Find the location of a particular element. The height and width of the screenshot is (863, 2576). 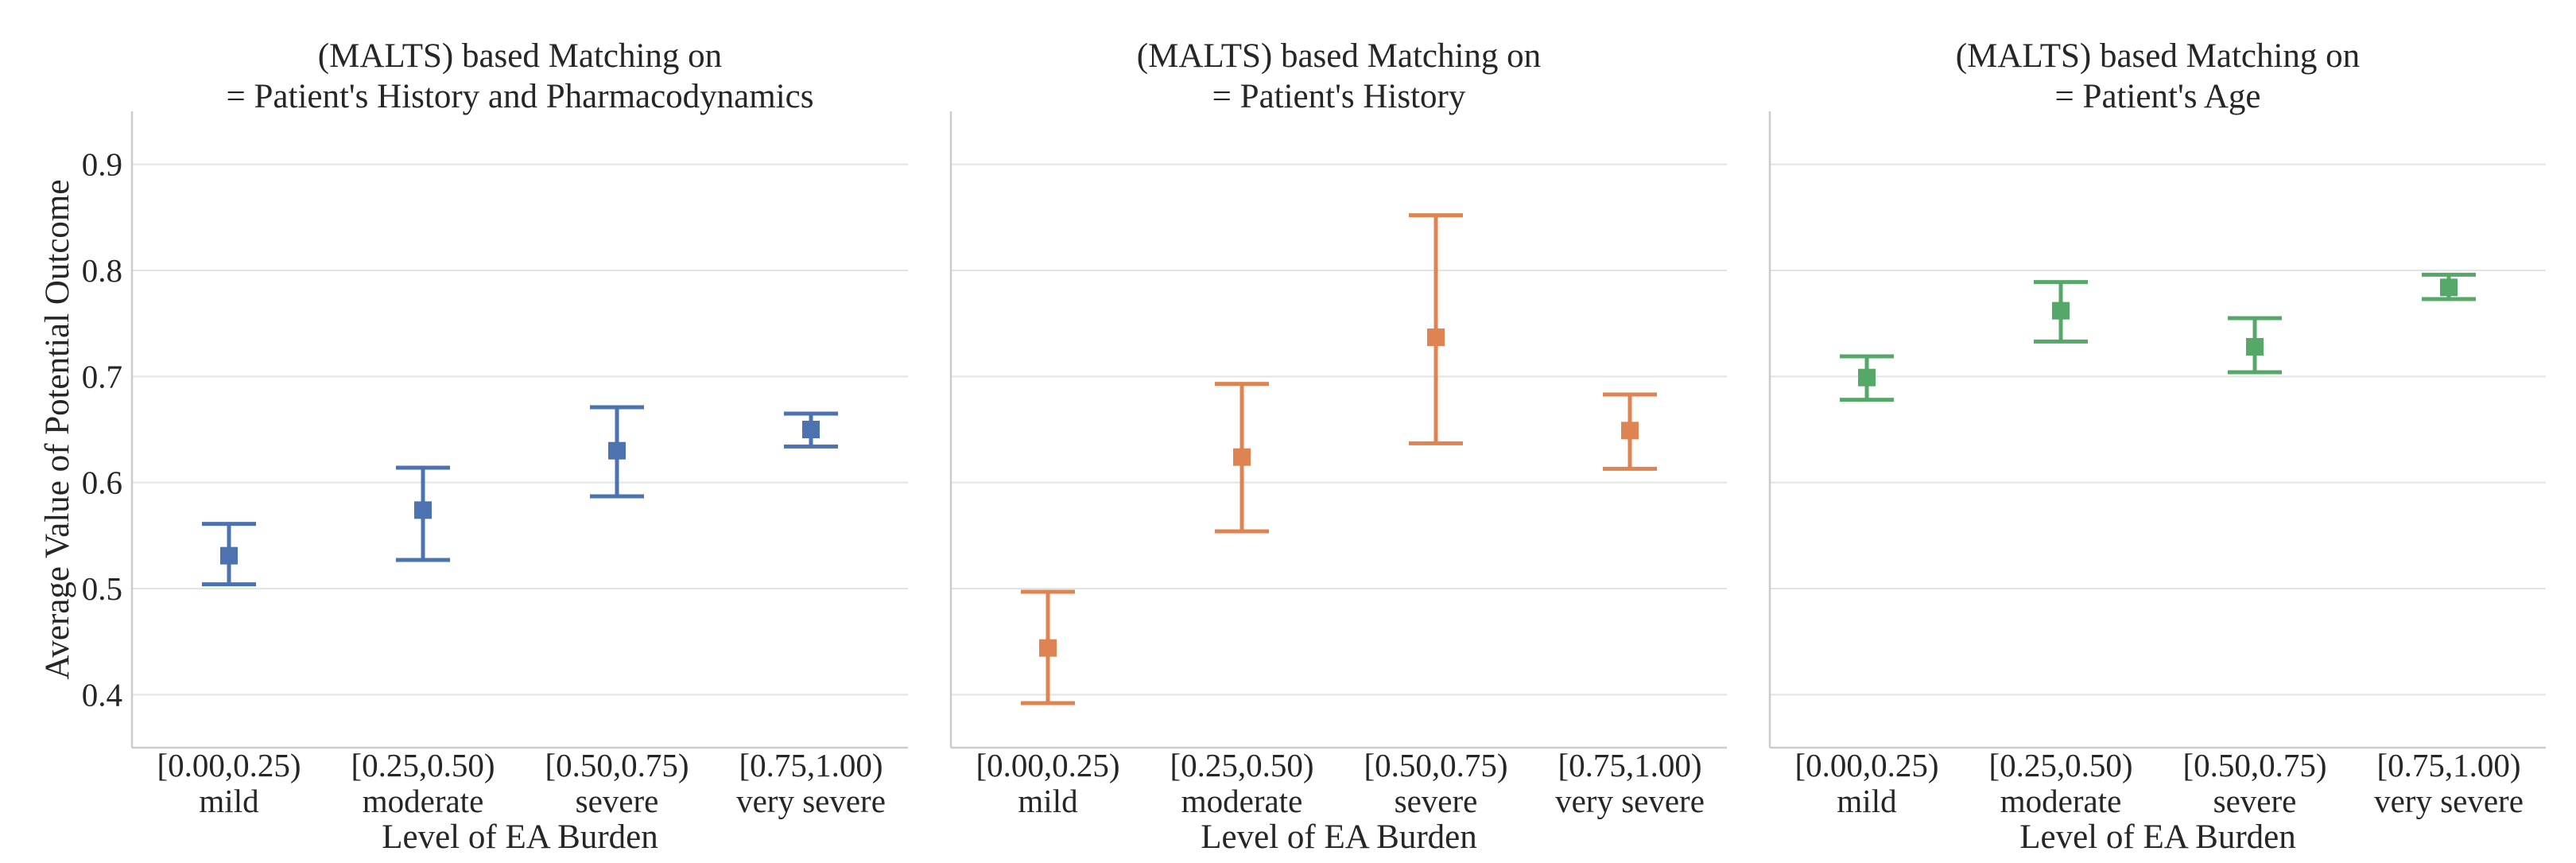

panel-title: = Patient's History is located at coordinates (1339, 96).